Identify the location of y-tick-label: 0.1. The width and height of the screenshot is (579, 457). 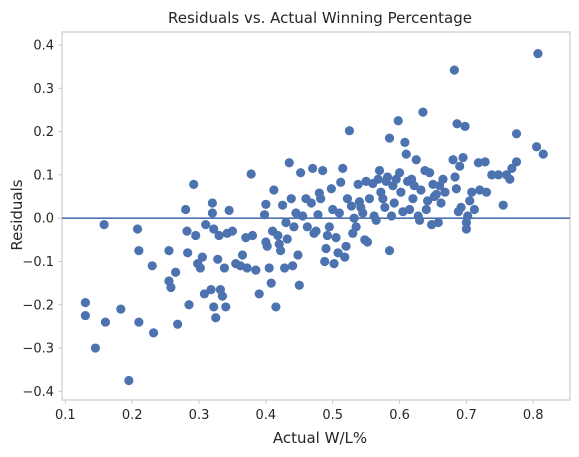
(43, 175).